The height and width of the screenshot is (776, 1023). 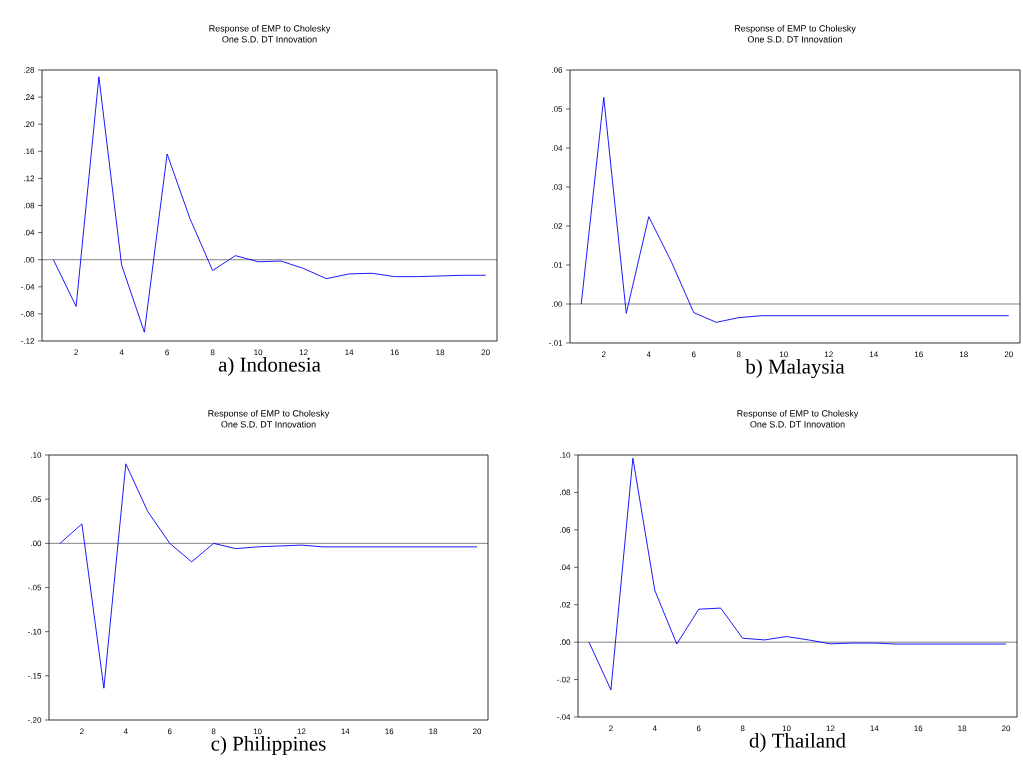 What do you see at coordinates (268, 745) in the screenshot?
I see `x-axis-title: c) Philippines` at bounding box center [268, 745].